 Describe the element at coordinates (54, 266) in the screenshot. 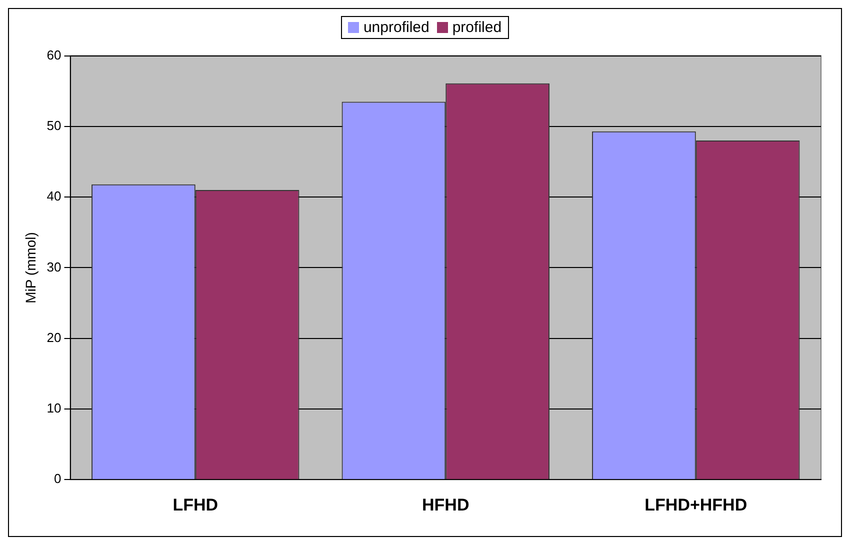

I see `y-tick-label: 30` at that location.